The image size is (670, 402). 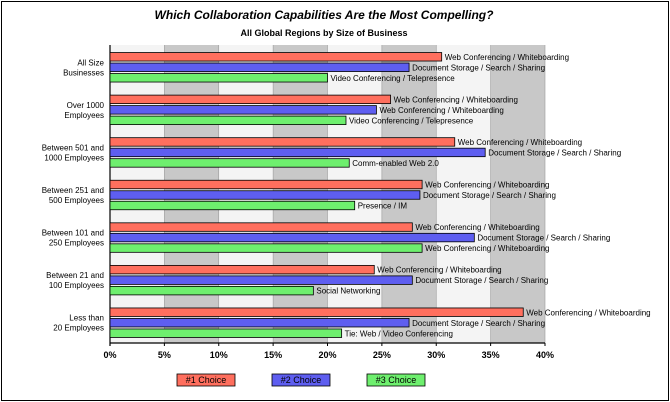 I want to click on category-label: Between 251 and 500 Employees, so click(x=73, y=195).